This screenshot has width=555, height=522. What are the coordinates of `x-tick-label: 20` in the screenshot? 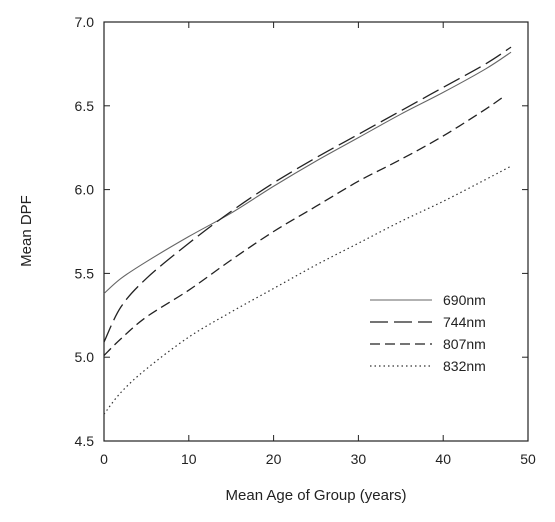 It's located at (274, 459).